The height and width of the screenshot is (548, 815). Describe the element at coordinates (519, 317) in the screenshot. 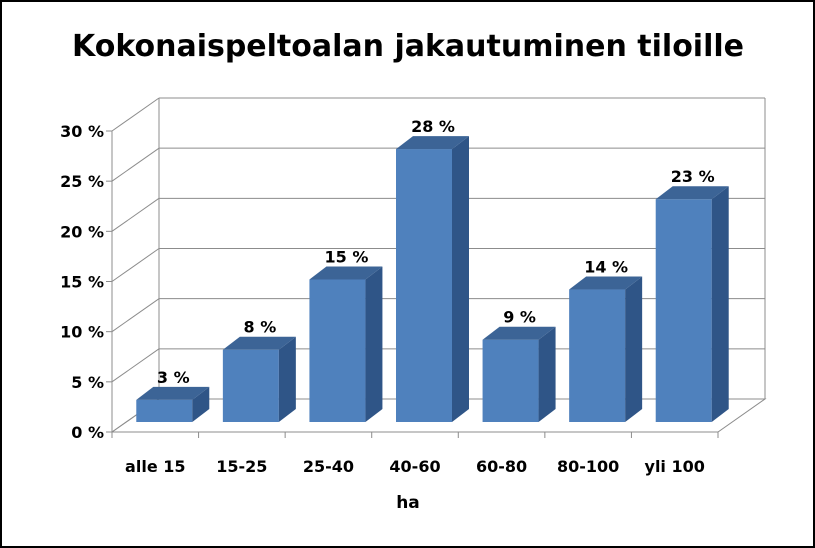

I see `data-label: 9 %` at that location.